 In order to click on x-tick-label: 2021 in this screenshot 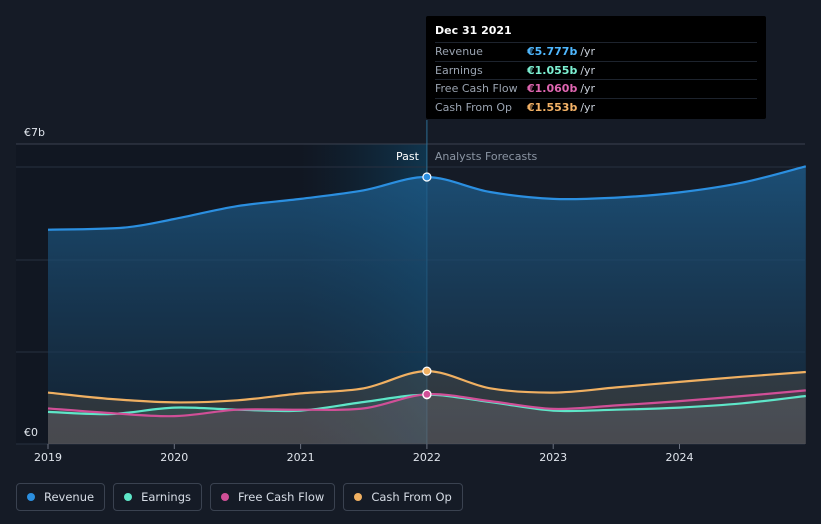, I will do `click(301, 457)`.